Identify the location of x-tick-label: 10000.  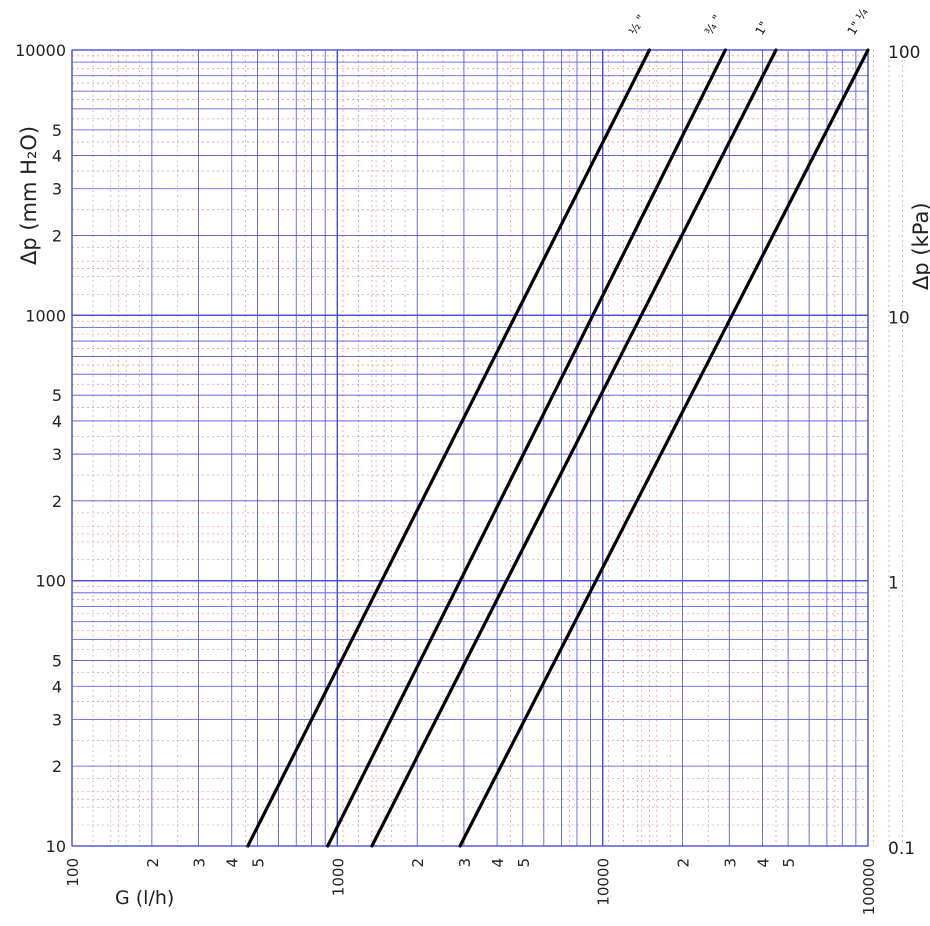
(604, 882).